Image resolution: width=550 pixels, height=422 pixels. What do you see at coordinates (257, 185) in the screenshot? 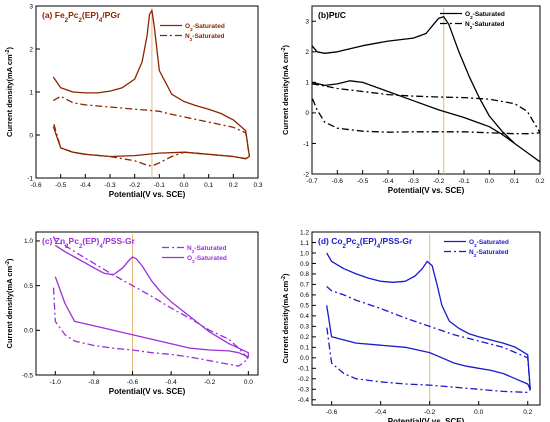
I see `x-tick-label: 0.3` at bounding box center [257, 185].